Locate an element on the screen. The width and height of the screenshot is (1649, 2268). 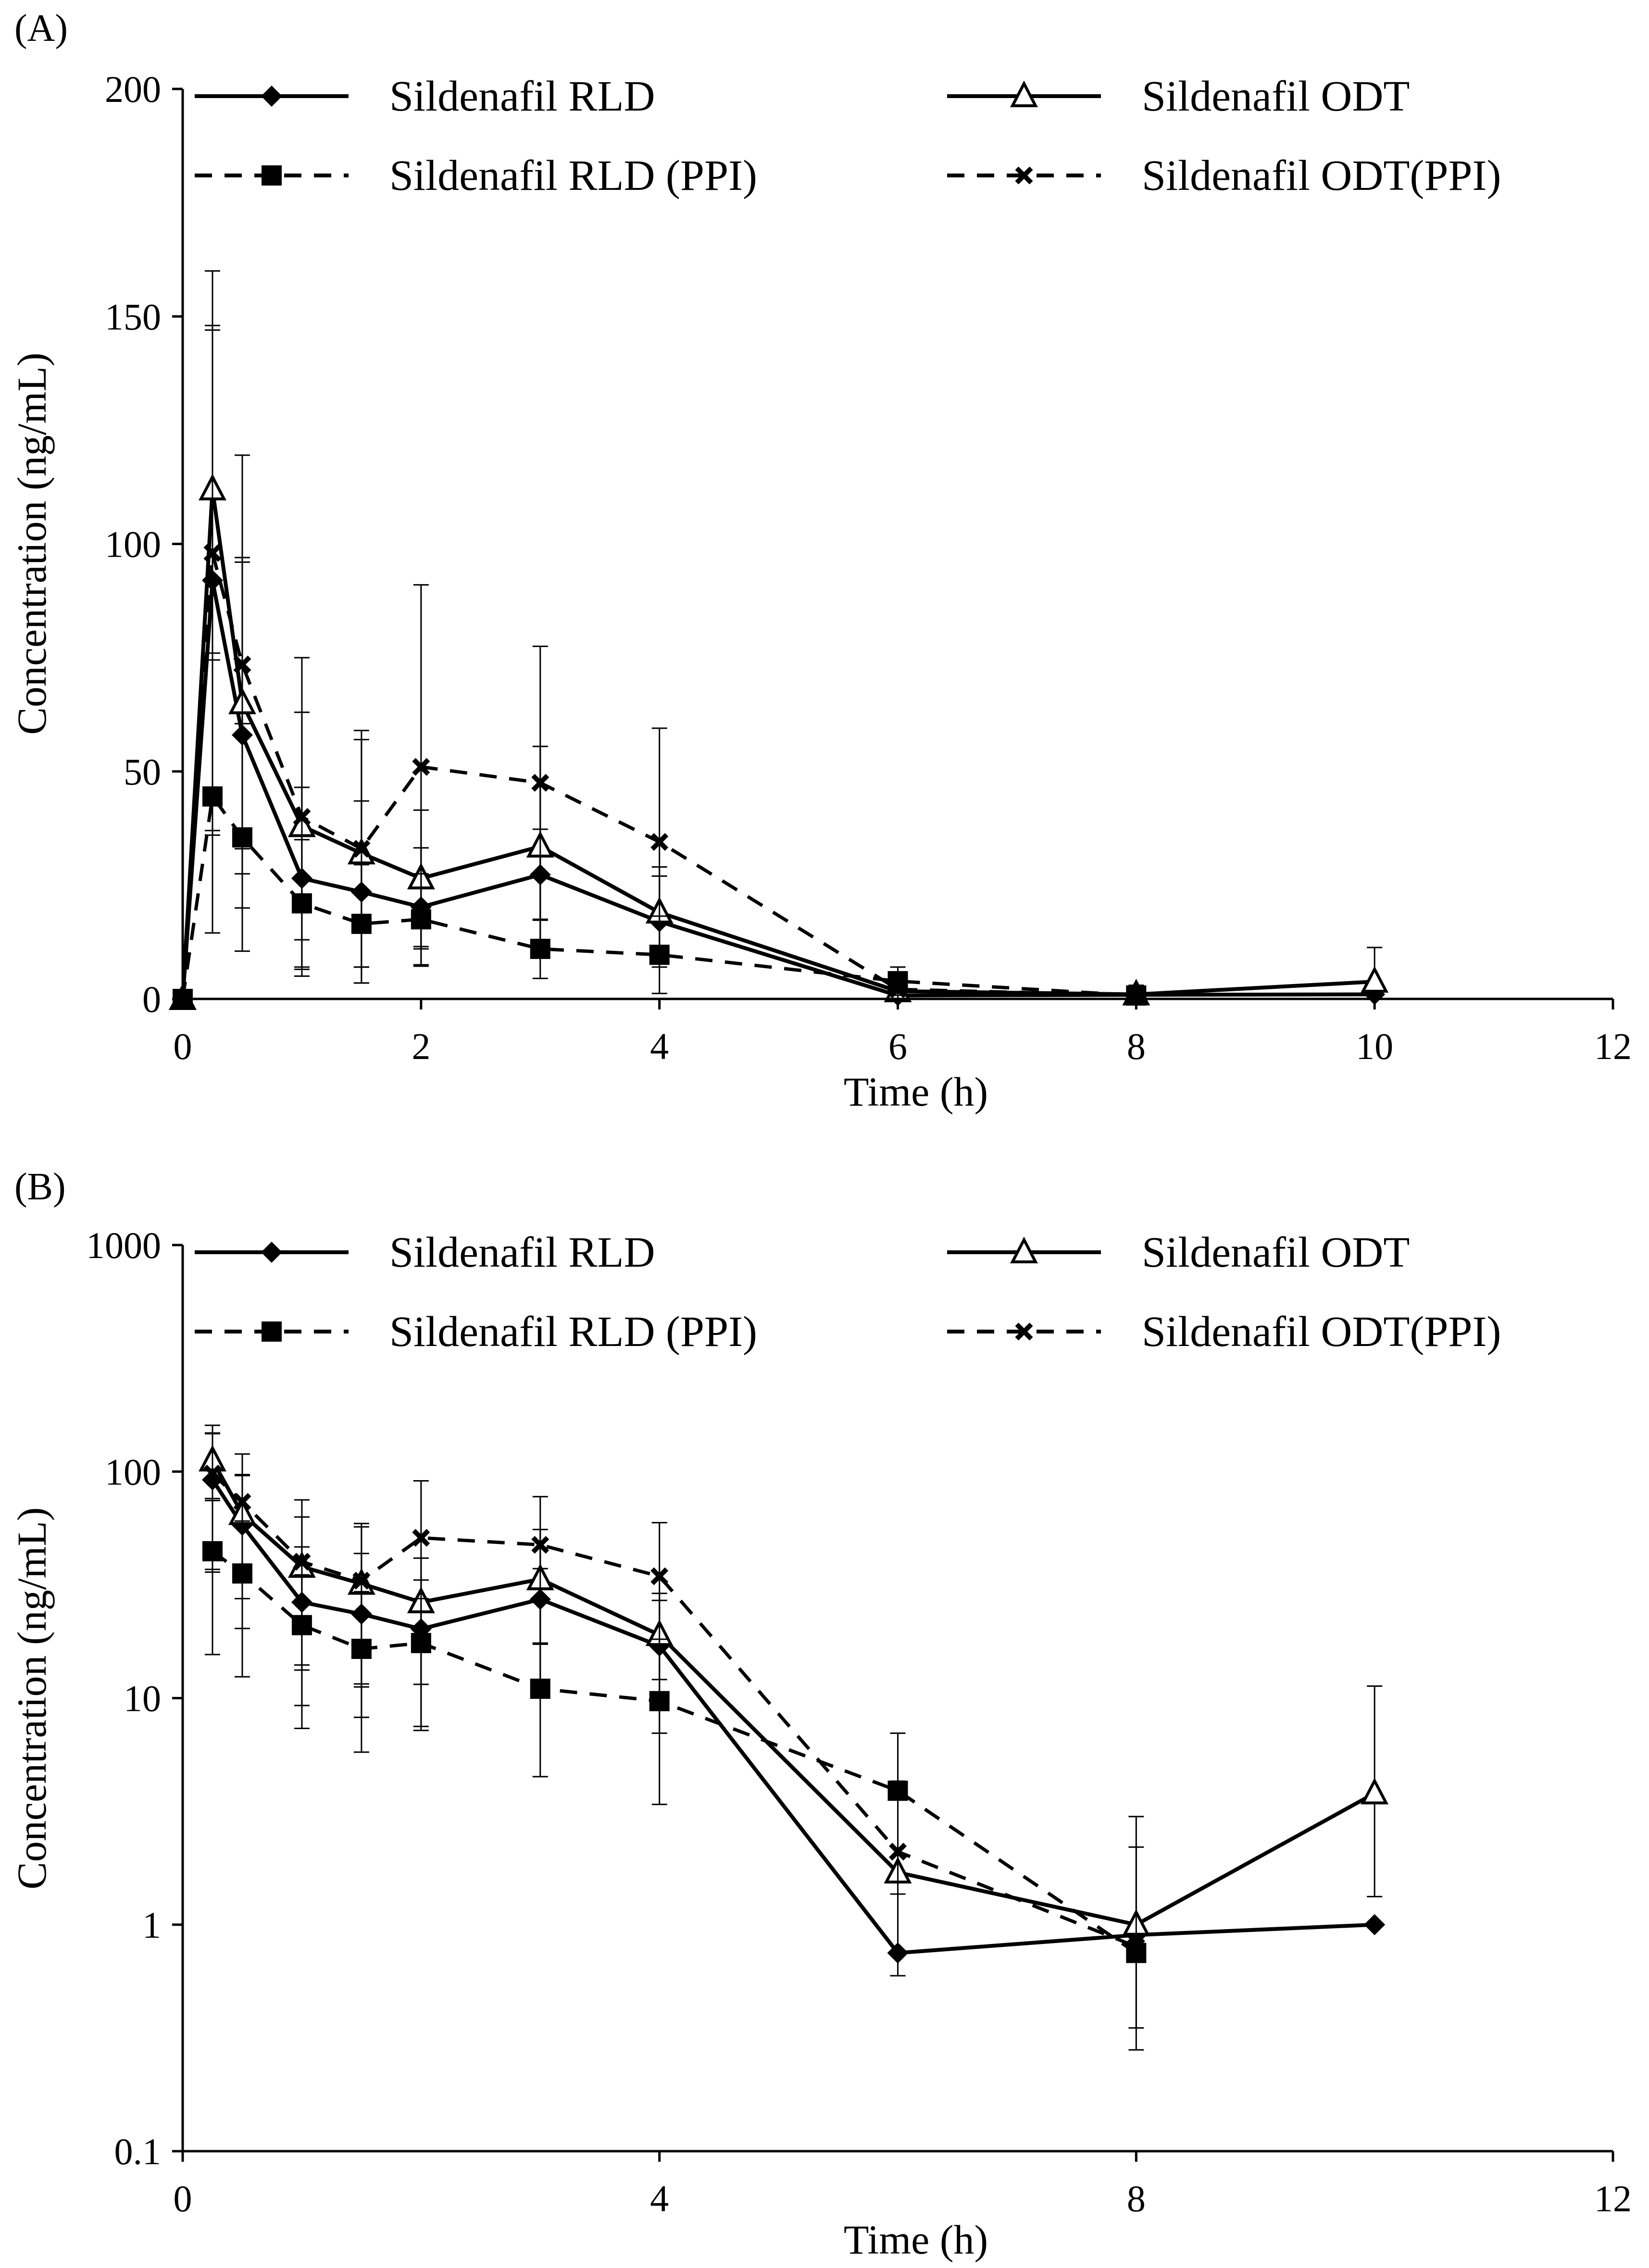
panel-a-sildenafil-odt-ppi-line is located at coordinates (659, 775).